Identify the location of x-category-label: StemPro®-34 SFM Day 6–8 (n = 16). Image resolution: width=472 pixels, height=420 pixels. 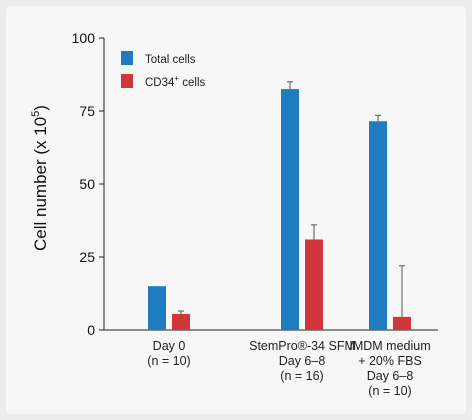
(302, 361).